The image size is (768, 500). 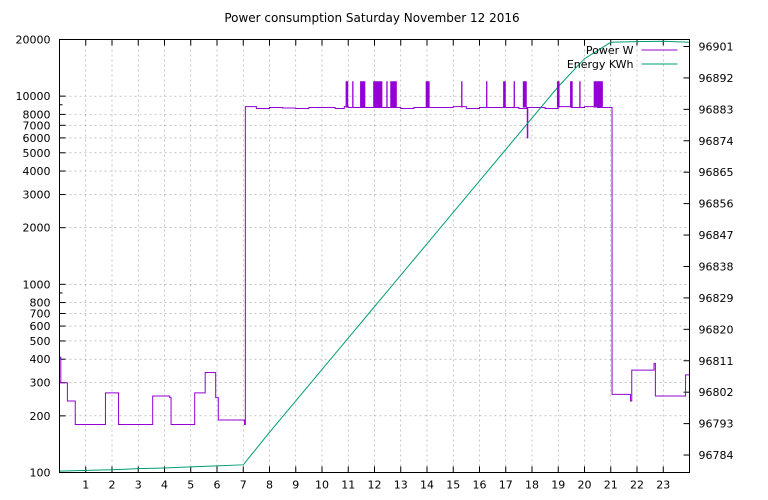 What do you see at coordinates (716, 235) in the screenshot?
I see `y2-tick-label: 96847` at bounding box center [716, 235].